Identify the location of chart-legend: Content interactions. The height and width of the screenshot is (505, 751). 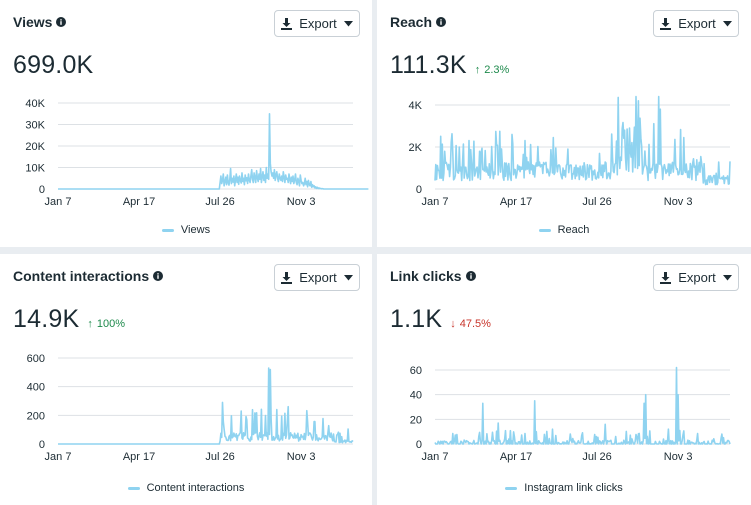
(186, 488).